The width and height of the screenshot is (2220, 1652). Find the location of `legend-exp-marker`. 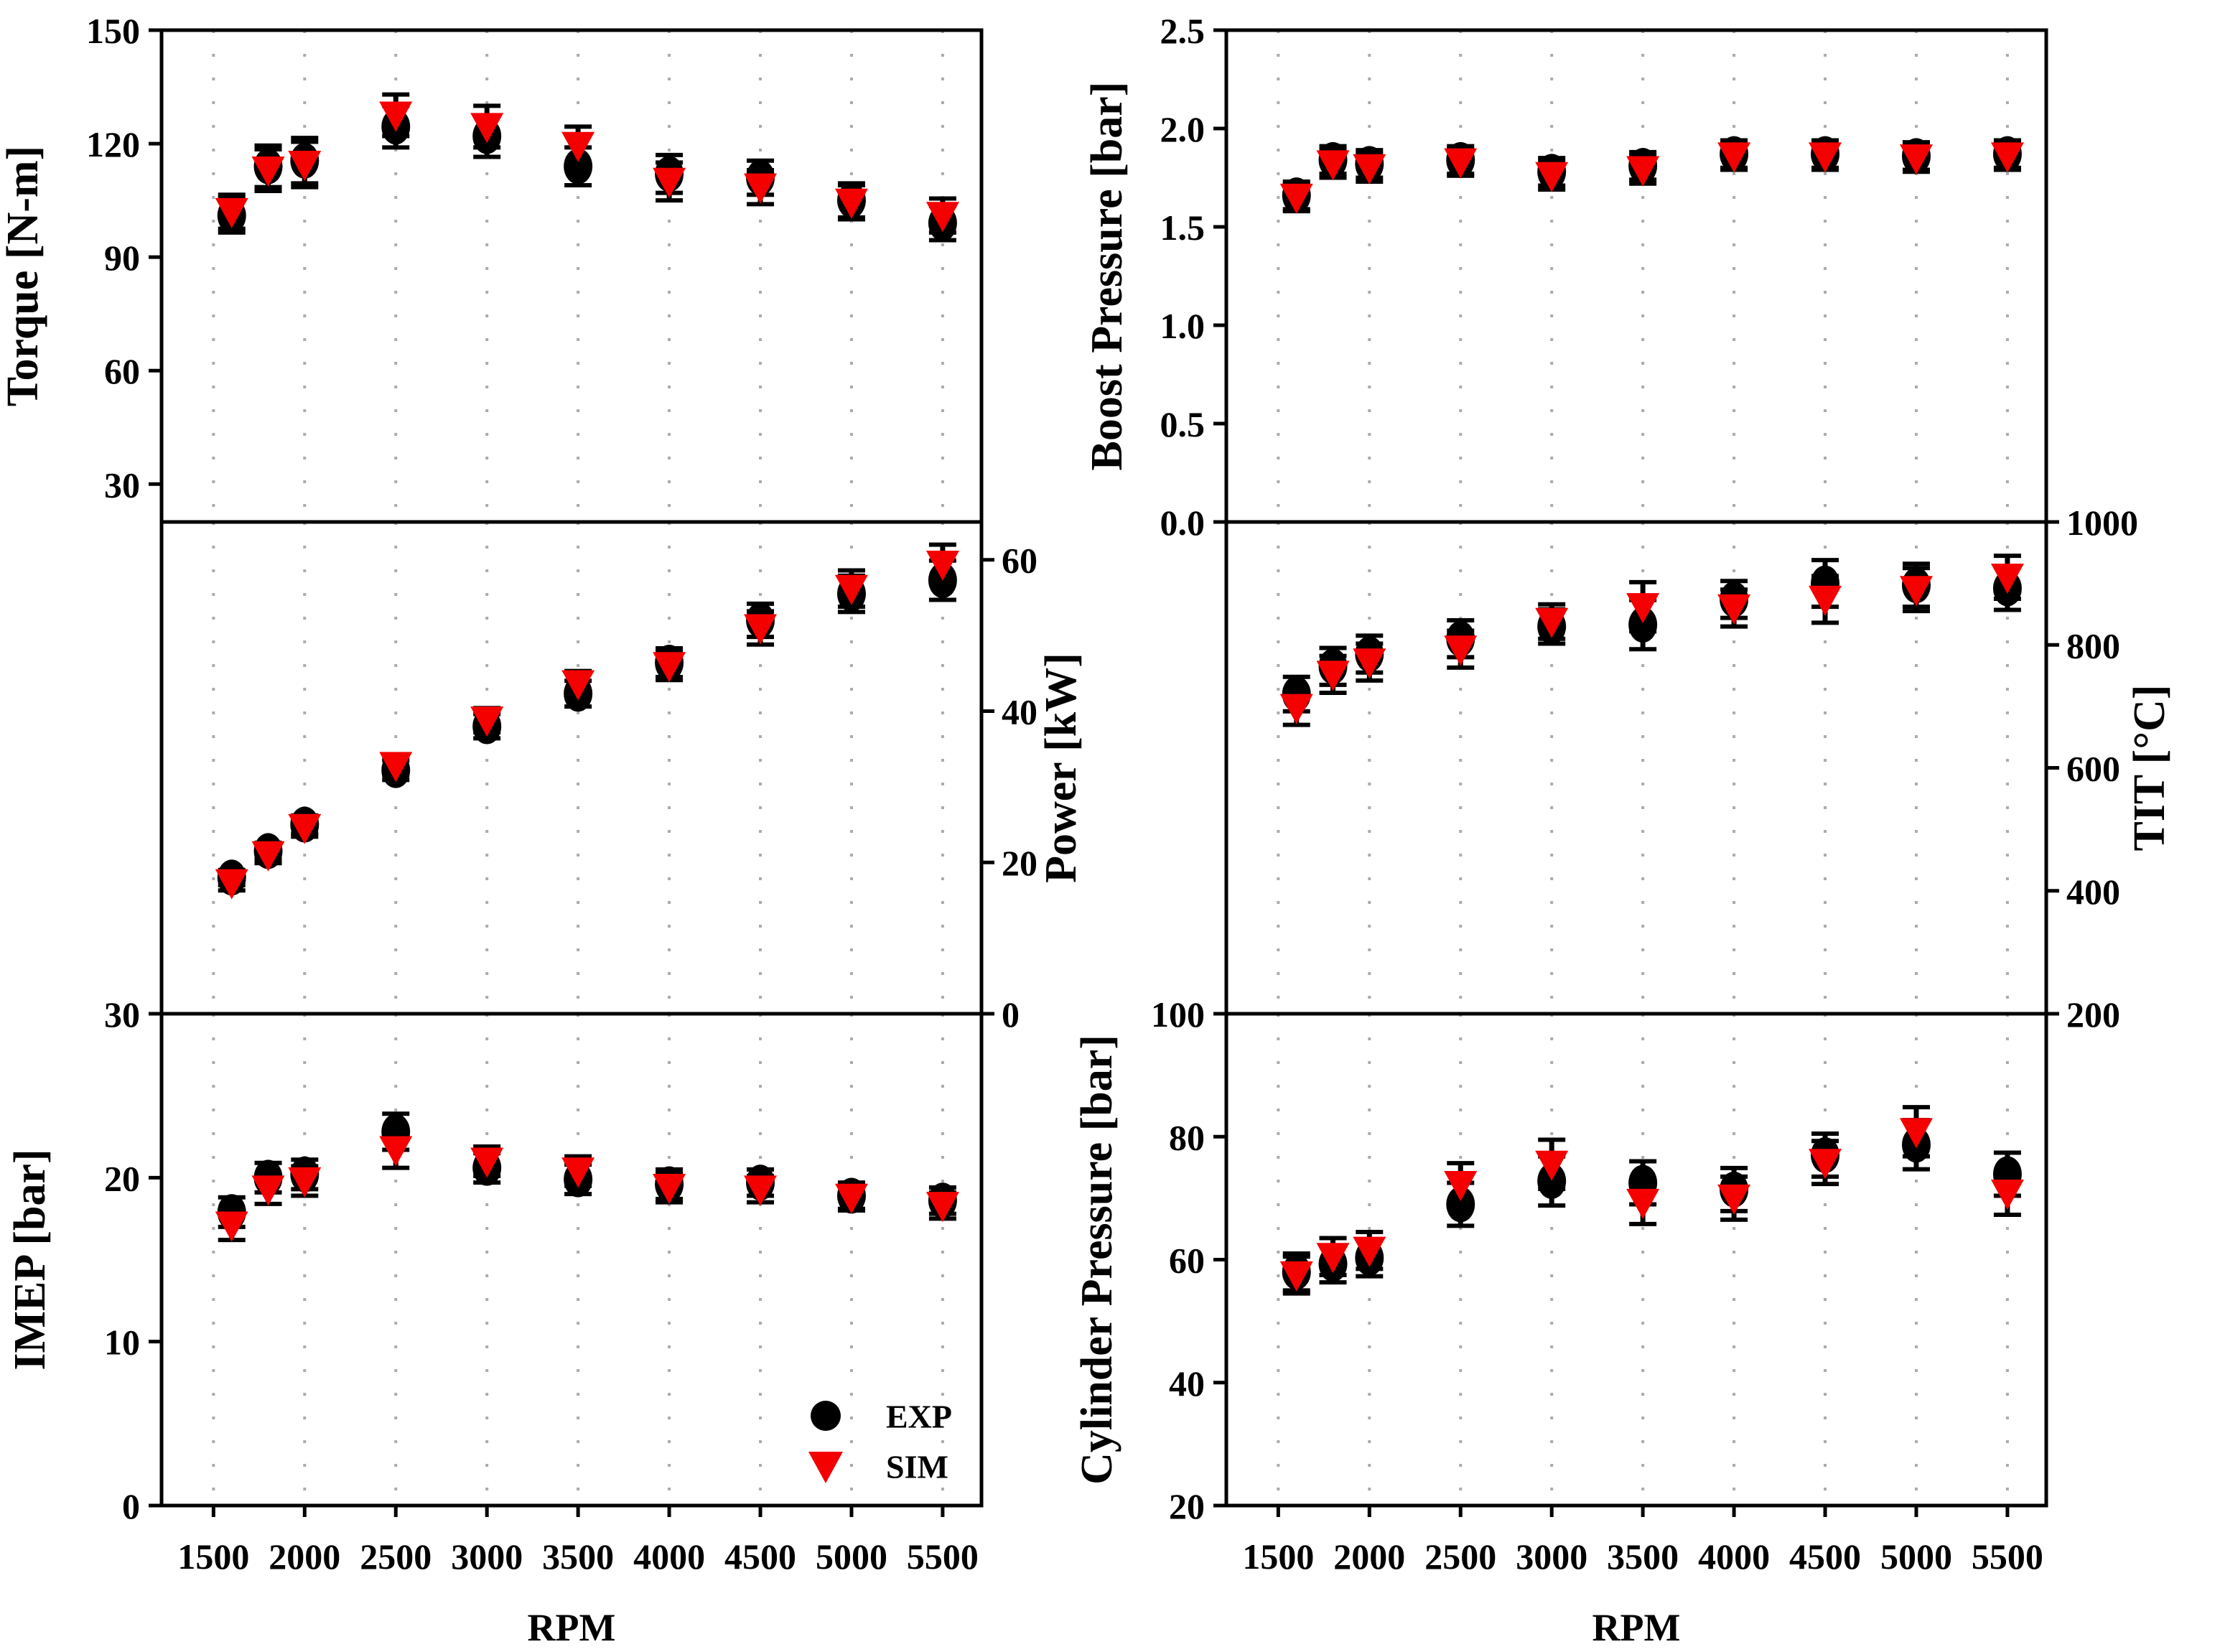

legend-exp-marker is located at coordinates (826, 1416).